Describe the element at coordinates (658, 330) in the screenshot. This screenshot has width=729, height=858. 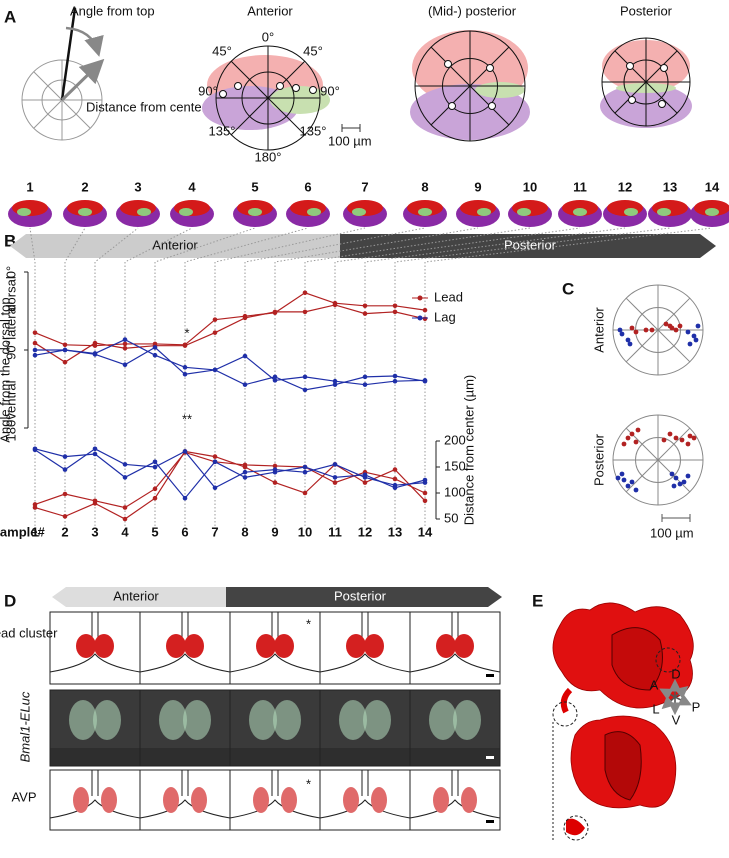
I see `spoke` at that location.